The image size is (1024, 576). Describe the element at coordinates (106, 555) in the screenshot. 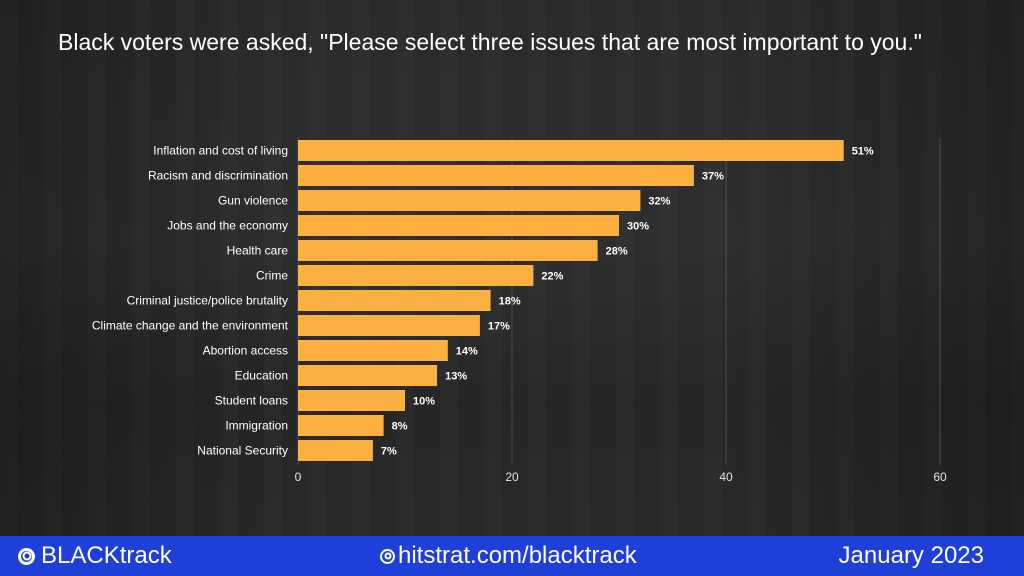

I see `brand-name: BLACKtrack` at that location.